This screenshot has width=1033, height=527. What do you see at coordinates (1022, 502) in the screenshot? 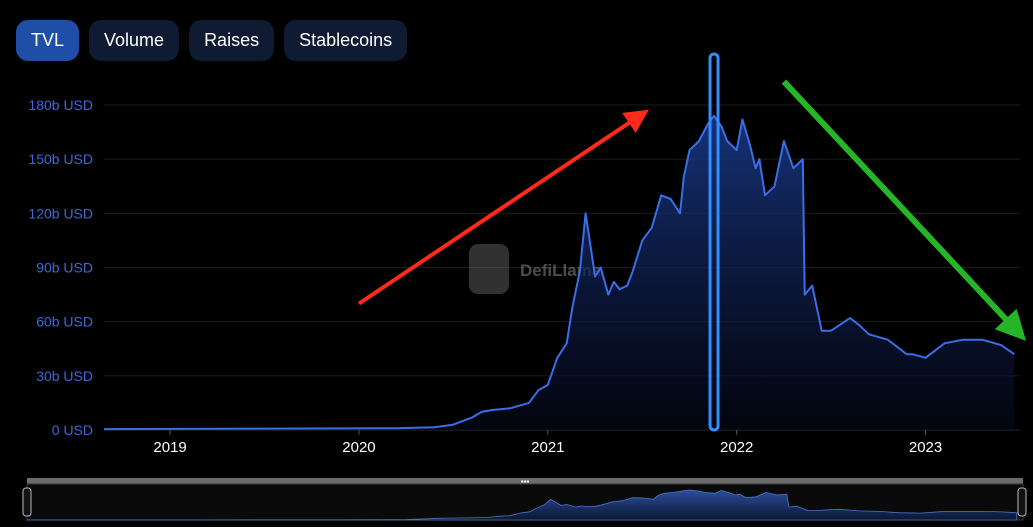
I see `brush-handle-right` at bounding box center [1022, 502].